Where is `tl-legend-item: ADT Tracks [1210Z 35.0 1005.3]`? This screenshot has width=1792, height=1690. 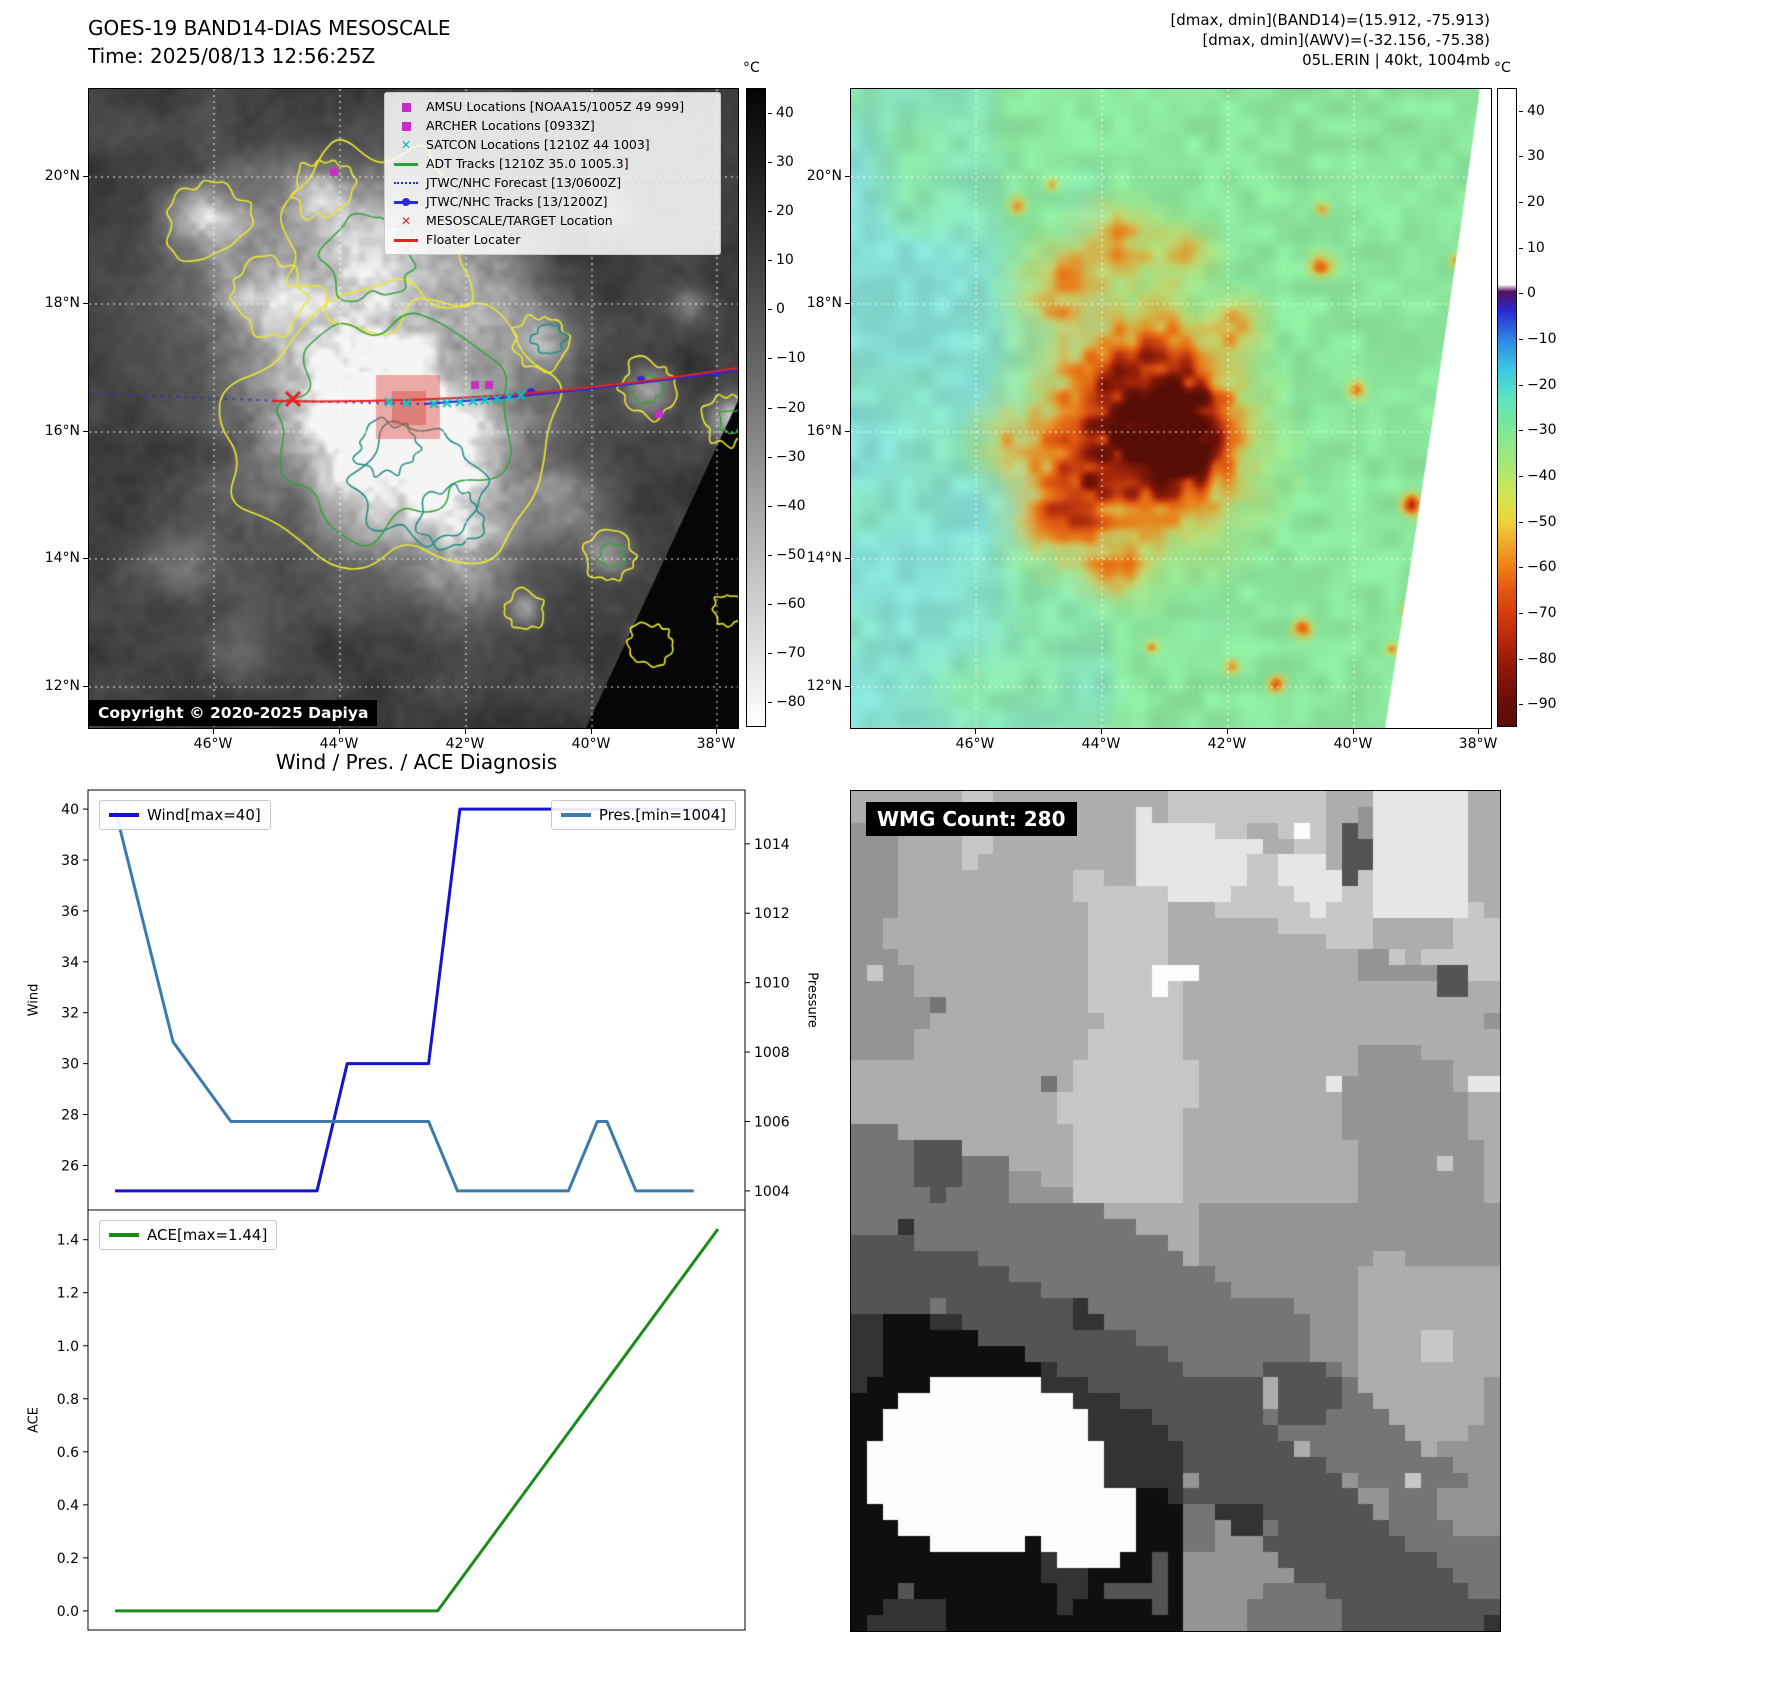 tl-legend-item: ADT Tracks [1210Z 35.0 1005.3] is located at coordinates (552, 164).